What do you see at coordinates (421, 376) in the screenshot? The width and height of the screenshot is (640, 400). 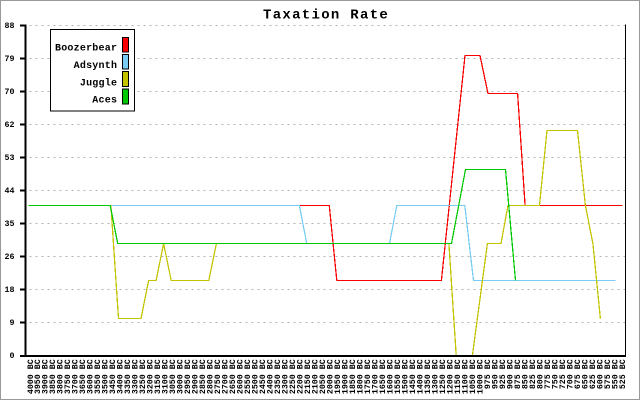 I see `svg-text: 1400 BC` at bounding box center [421, 376].